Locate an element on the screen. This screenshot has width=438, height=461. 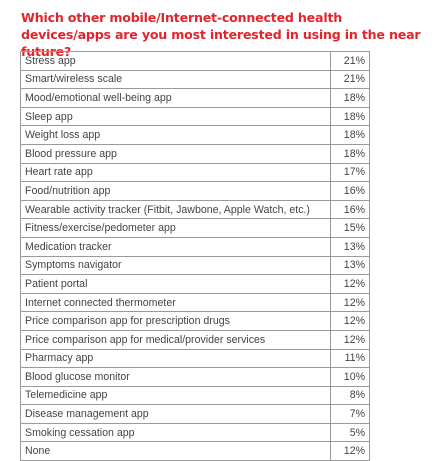
table-row: Blood glucose monitor 10% is located at coordinates (195, 377).